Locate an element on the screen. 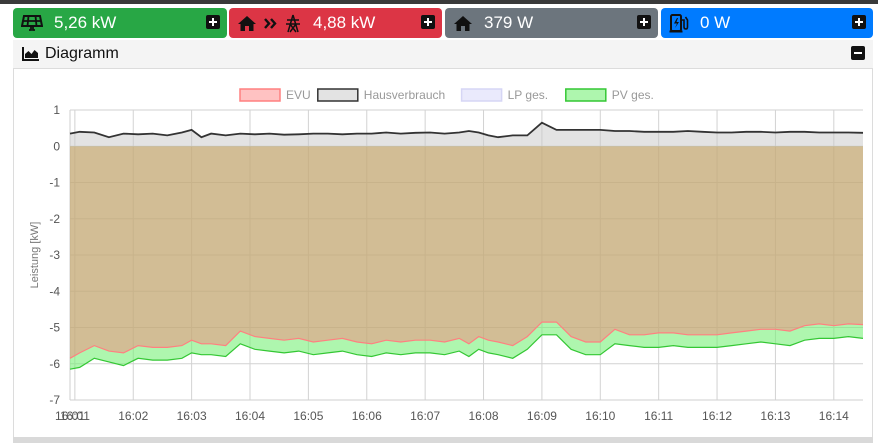 Image resolution: width=878 pixels, height=443 pixels. expand-grid-button is located at coordinates (428, 22).